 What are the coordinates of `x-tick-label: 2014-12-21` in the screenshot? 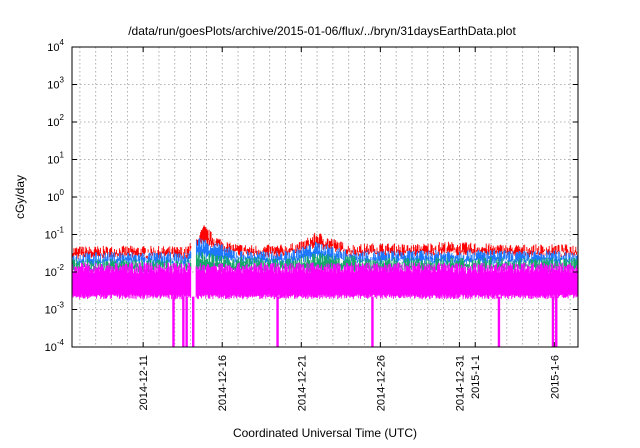 It's located at (302, 383).